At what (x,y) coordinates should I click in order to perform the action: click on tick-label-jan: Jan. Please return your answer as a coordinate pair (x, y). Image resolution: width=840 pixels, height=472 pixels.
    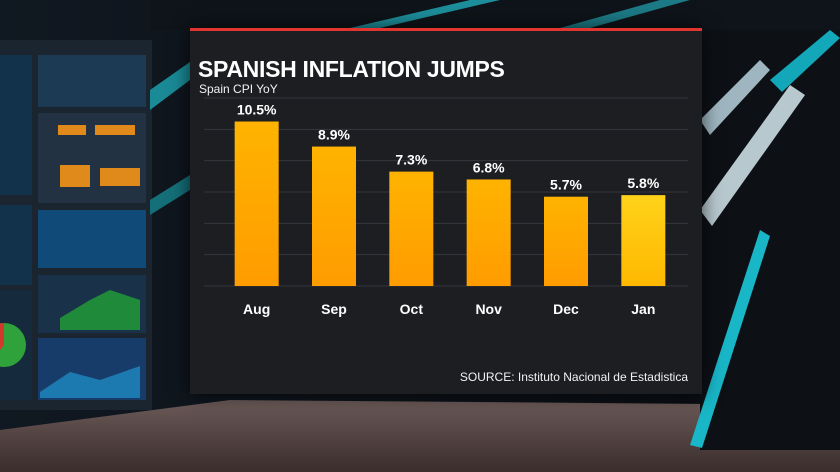
    Looking at the image, I should click on (643, 309).